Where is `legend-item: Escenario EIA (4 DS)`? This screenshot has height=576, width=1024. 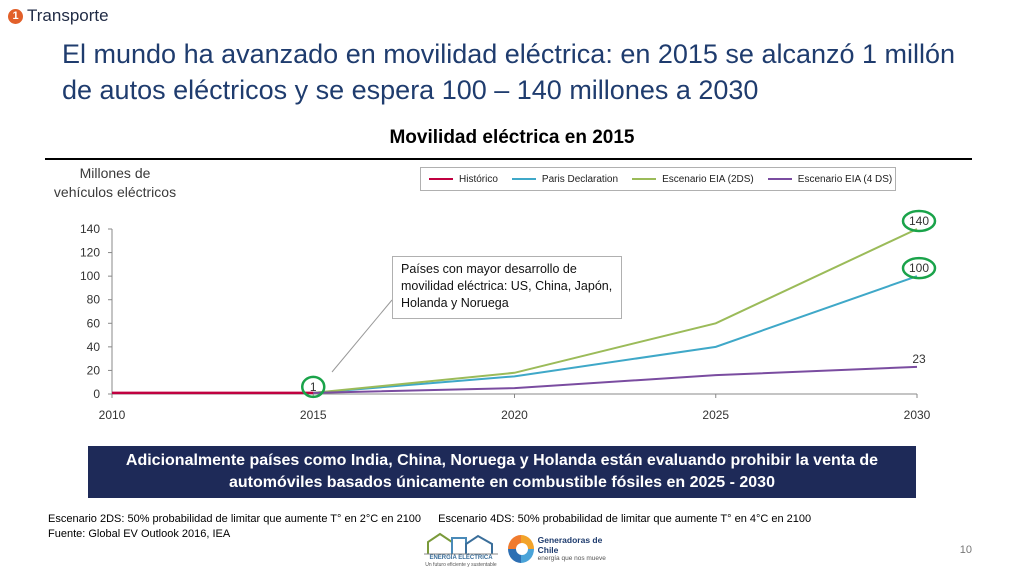
legend-item: Escenario EIA (4 DS) is located at coordinates (830, 179).